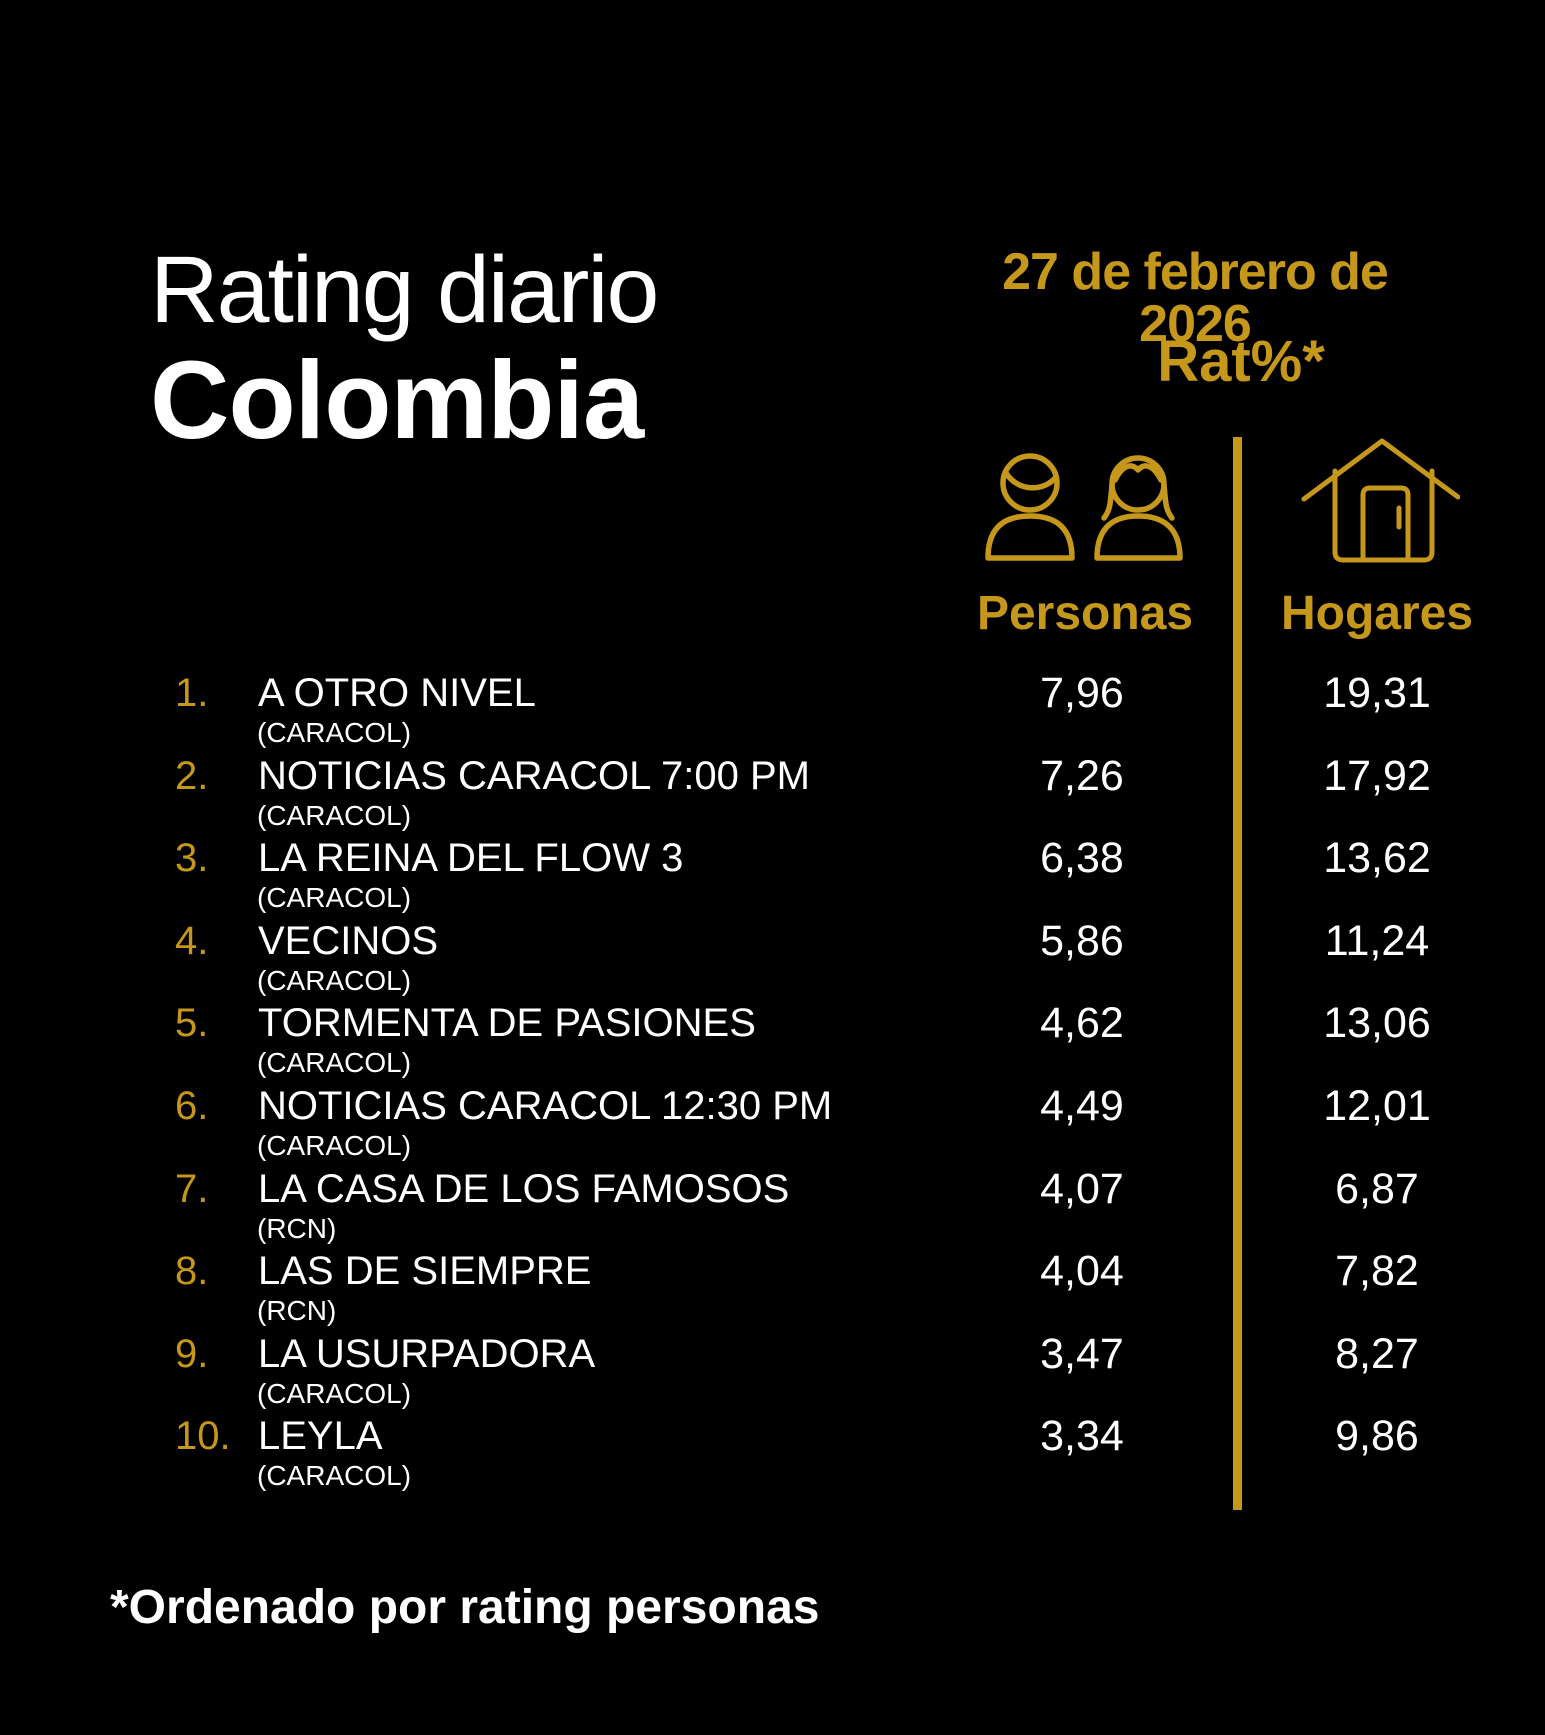 The height and width of the screenshot is (1735, 1545). Describe the element at coordinates (1082, 1105) in the screenshot. I see `personas-value: 4,49` at that location.